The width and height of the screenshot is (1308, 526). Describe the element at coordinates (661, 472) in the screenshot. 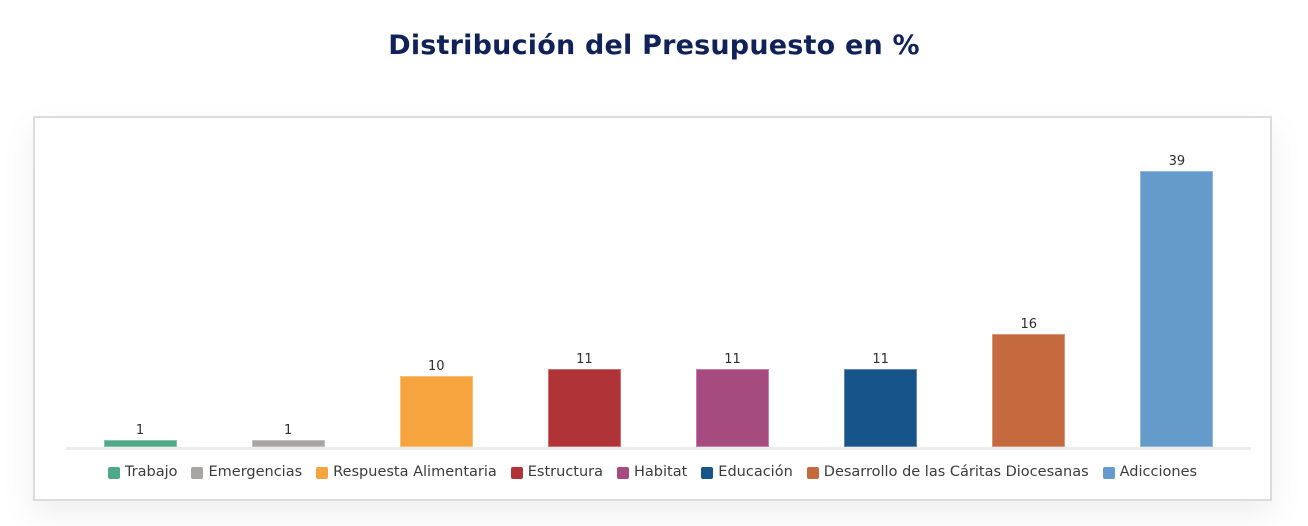

I see `legend-label: Habitat` at that location.